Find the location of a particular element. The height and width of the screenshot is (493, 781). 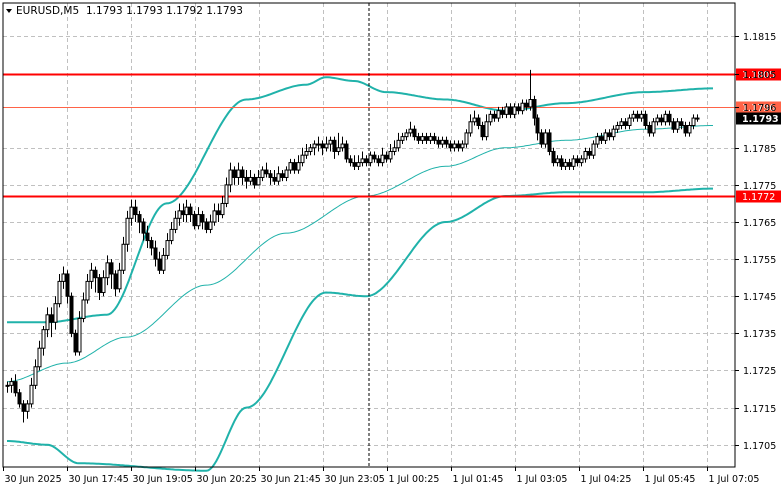

chart-header: EURUSD,M5 1.1793 1.1793 1.1792 1.1793 is located at coordinates (124, 11).